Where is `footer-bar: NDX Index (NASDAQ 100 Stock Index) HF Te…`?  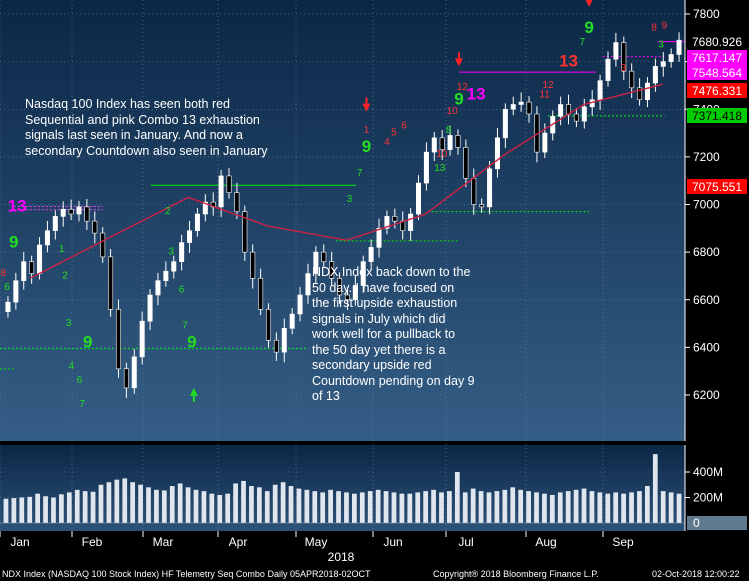
footer-bar: NDX Index (NASDAQ 100 Stock Index) HF Te… is located at coordinates (374, 573).